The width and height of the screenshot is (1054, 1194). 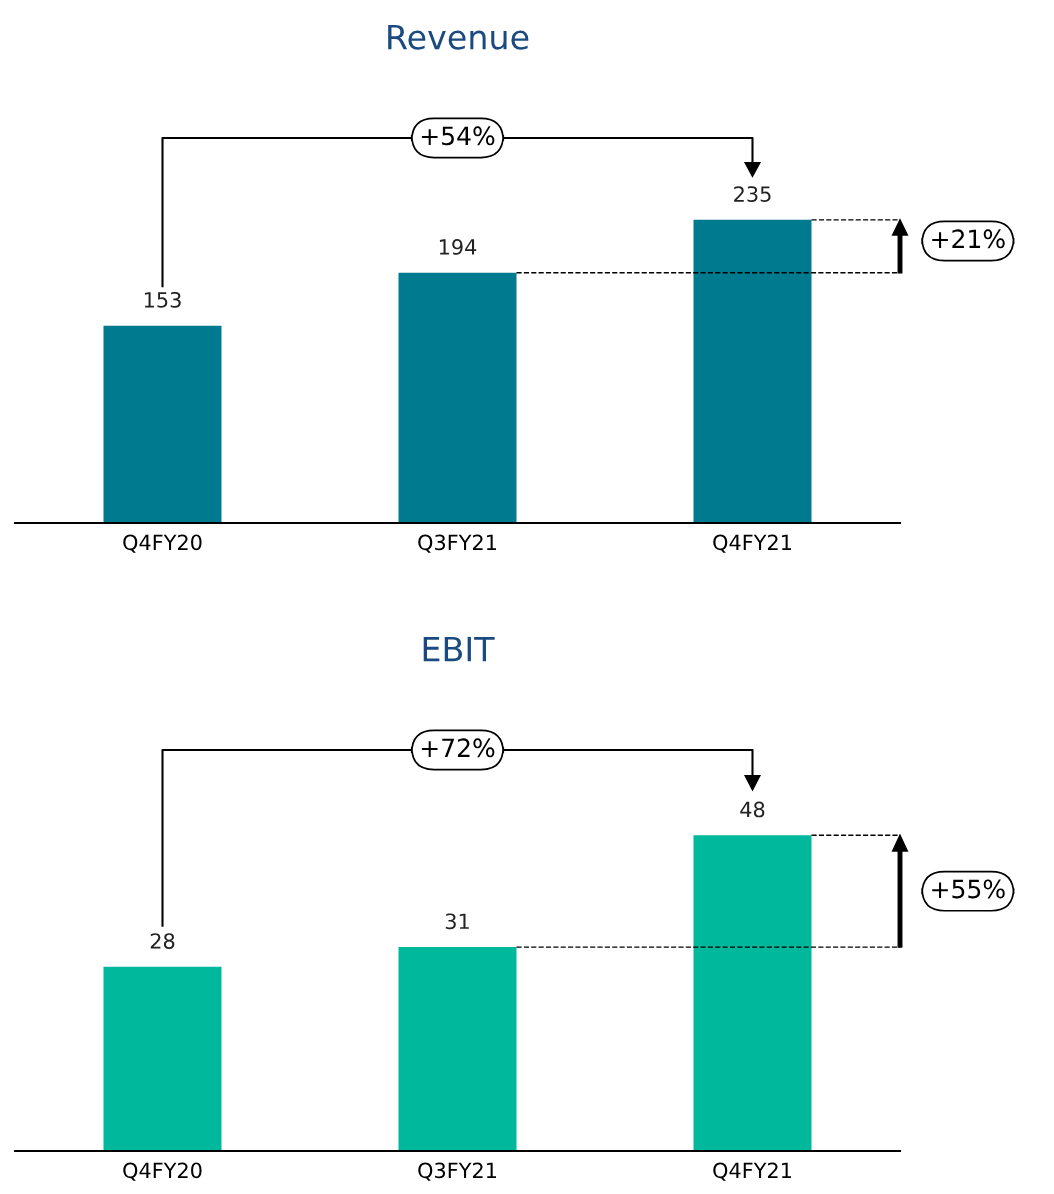 What do you see at coordinates (458, 247) in the screenshot?
I see `data-label: 194` at bounding box center [458, 247].